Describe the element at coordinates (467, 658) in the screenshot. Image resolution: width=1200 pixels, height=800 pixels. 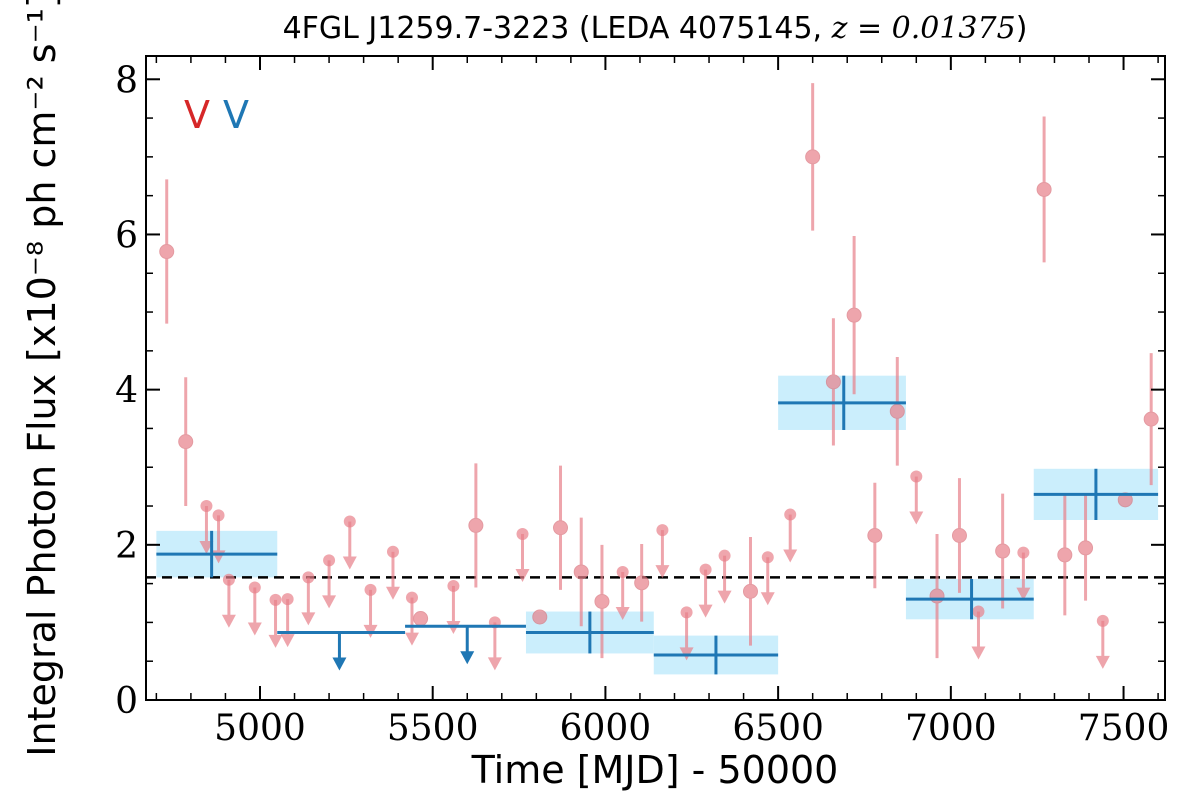
I see `bin-upper-limit-head` at that location.